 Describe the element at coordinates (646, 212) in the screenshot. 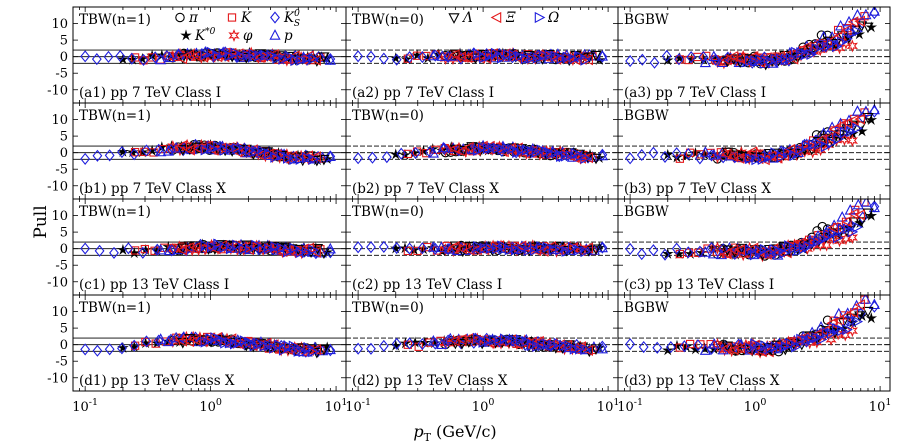

I see `panel-model-title: BGBW` at that location.